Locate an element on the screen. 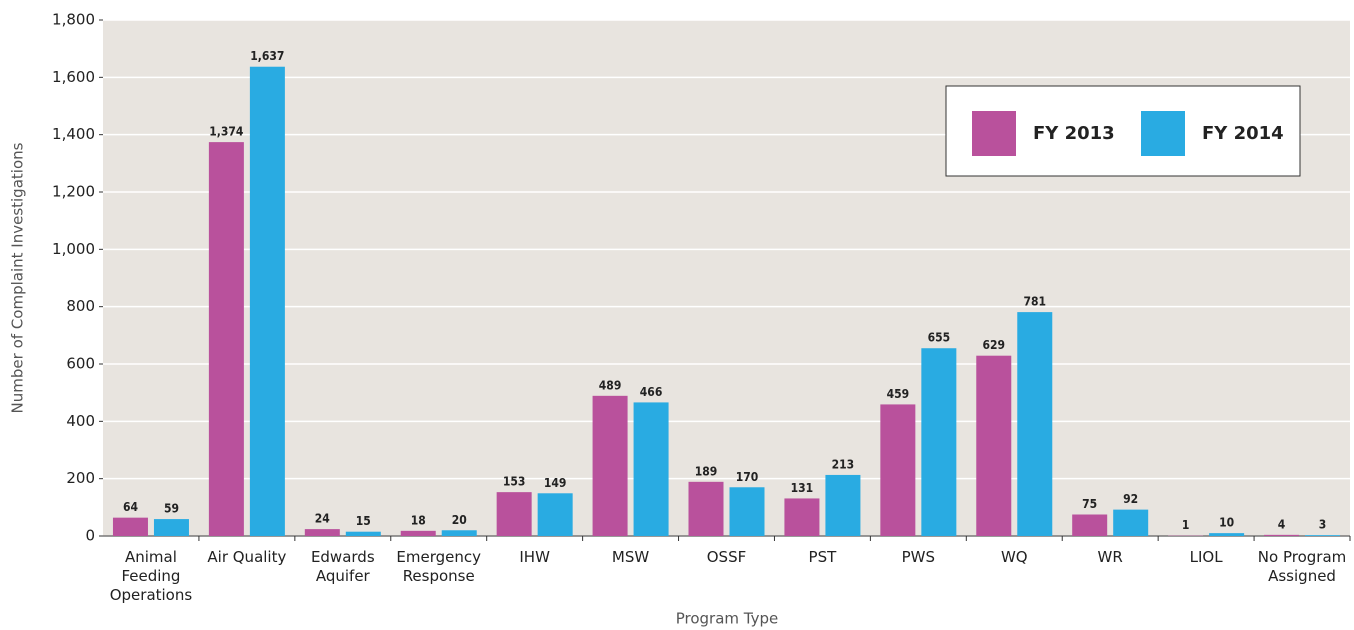  y-tick-label: 400 is located at coordinates (80, 421).